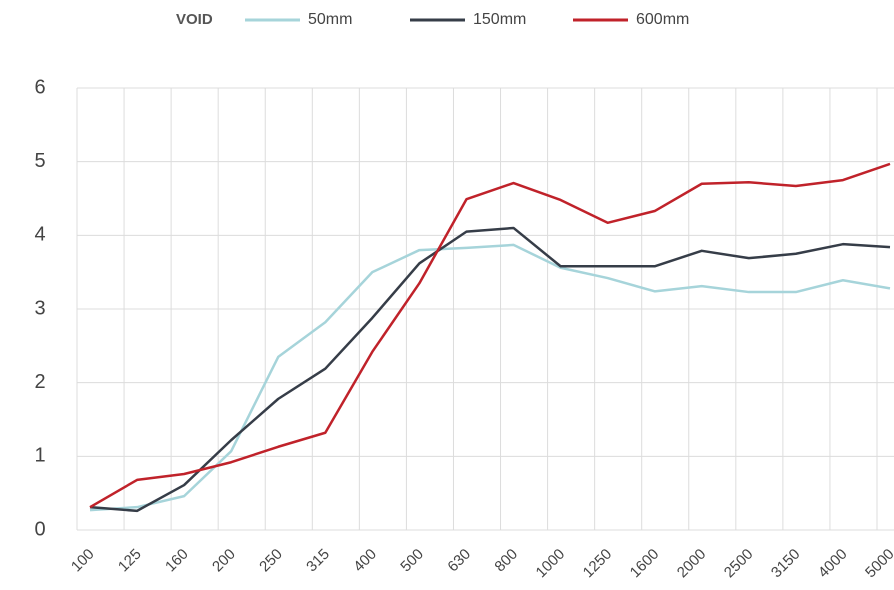  I want to click on x-tick-label: 125, so click(130, 561).